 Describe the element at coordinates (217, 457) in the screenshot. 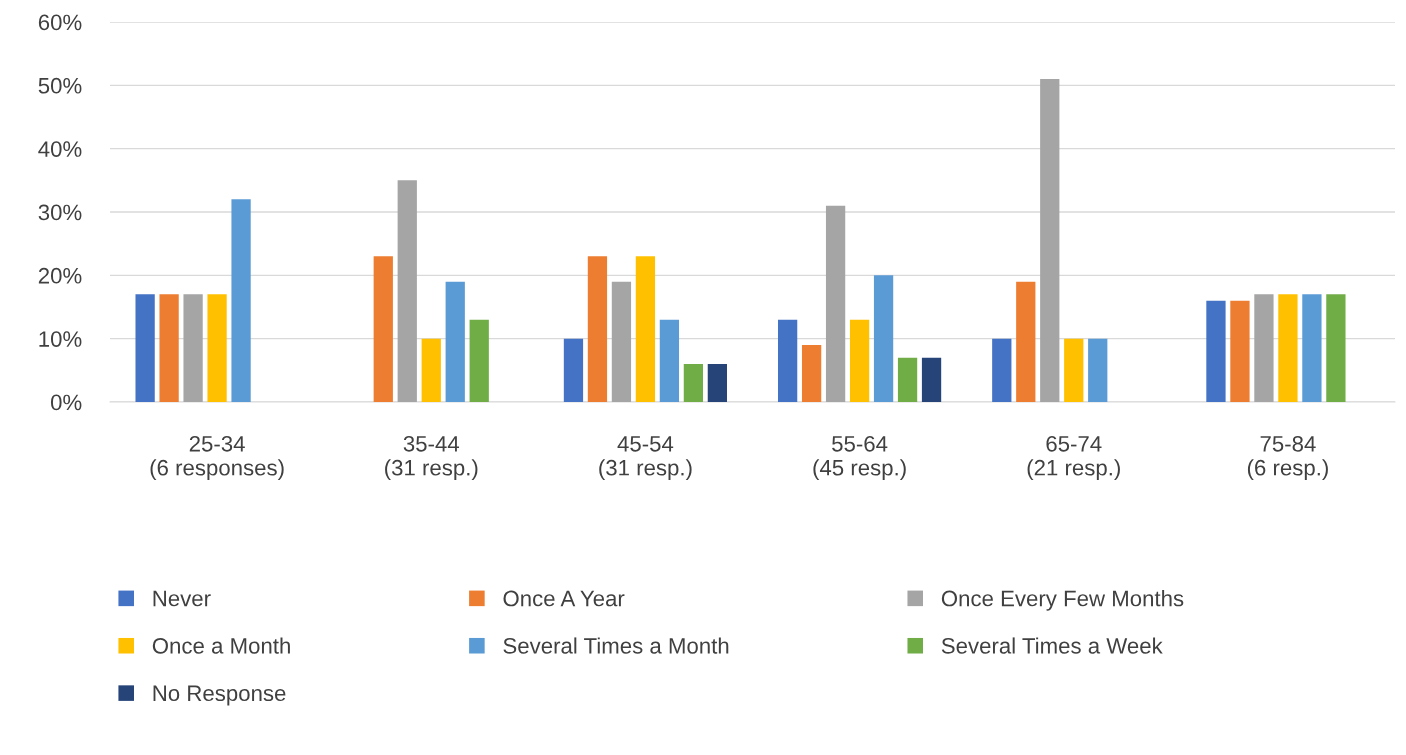

I see `x-tick-label: 25-34 (6 responses)` at that location.